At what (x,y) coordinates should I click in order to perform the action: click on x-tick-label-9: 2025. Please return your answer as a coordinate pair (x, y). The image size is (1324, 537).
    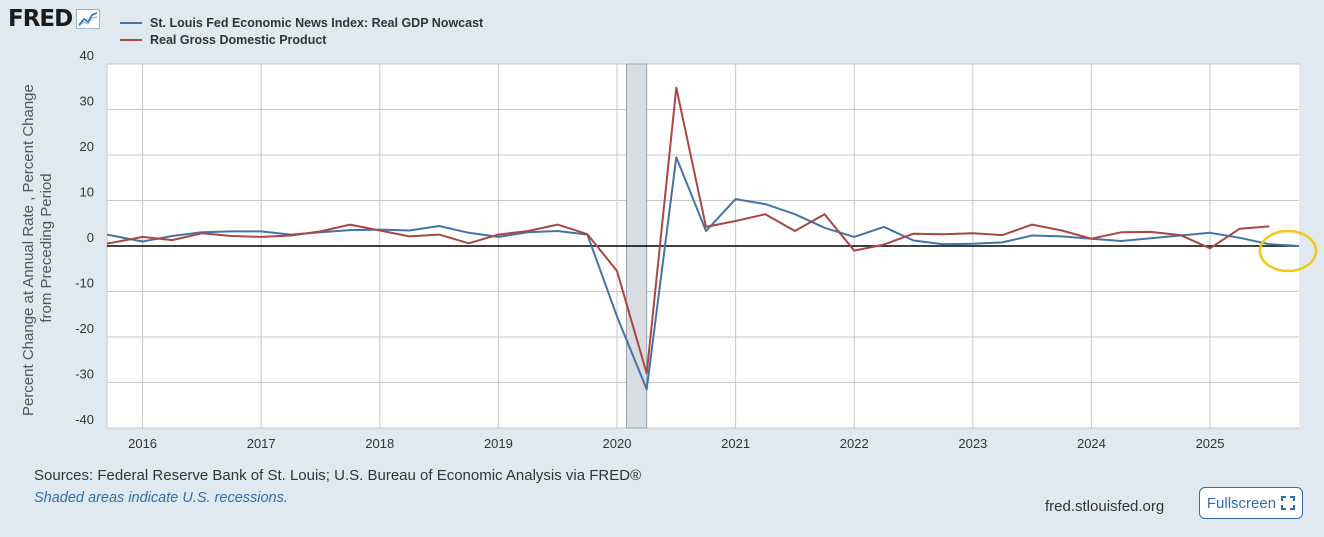
    Looking at the image, I should click on (1210, 443).